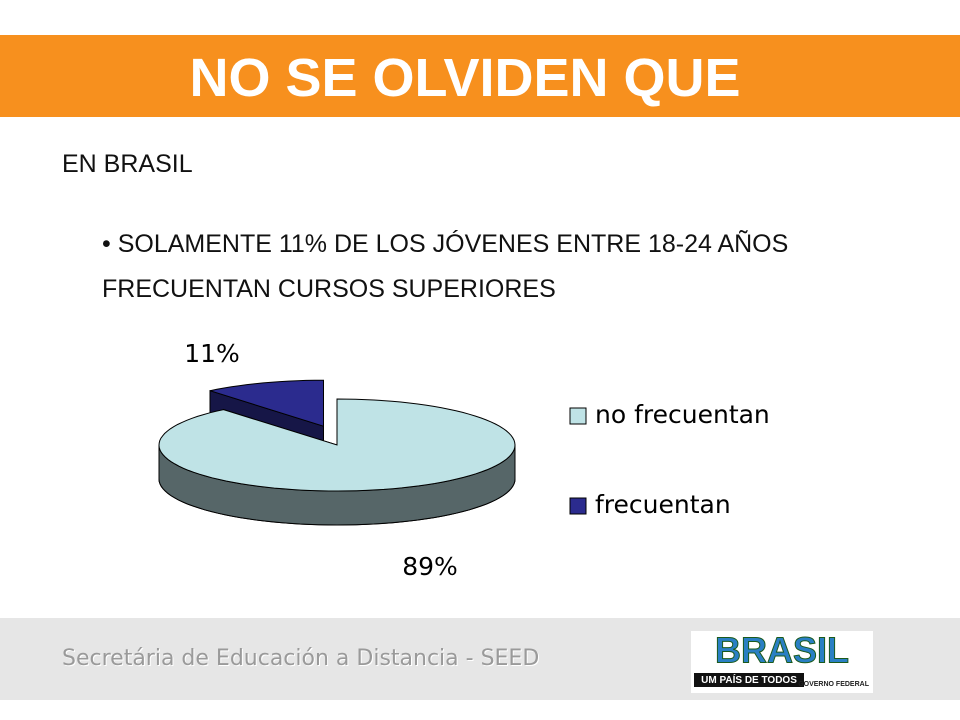  What do you see at coordinates (682, 414) in the screenshot?
I see `legend-label: no frecuentan` at bounding box center [682, 414].